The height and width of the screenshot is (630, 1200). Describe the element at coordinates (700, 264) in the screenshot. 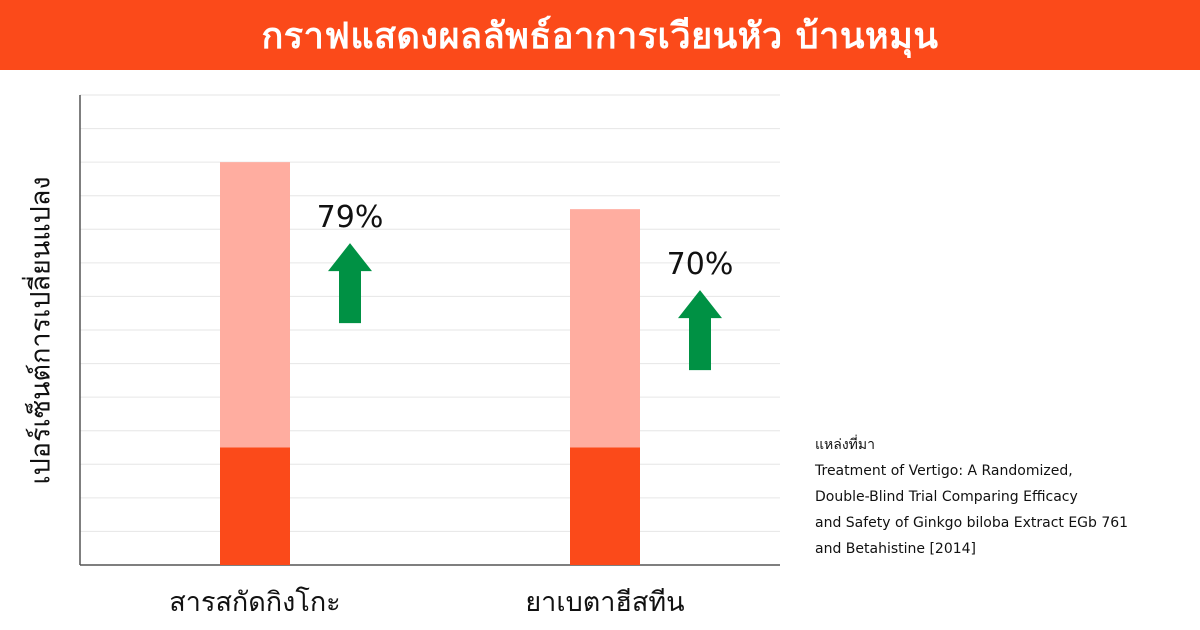

I see `data-label: 70%` at that location.